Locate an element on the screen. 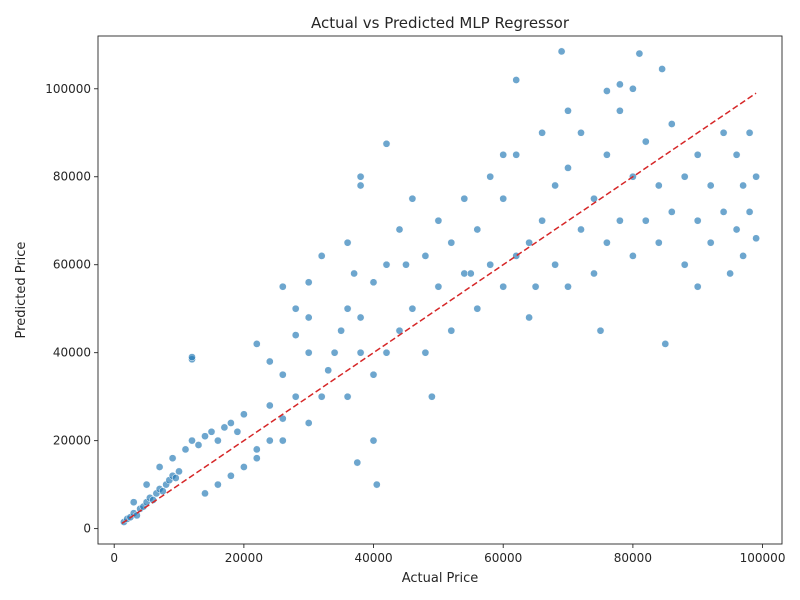 The width and height of the screenshot is (800, 600). chart-title: Actual vs Predicted MLP Regressor is located at coordinates (440, 23).